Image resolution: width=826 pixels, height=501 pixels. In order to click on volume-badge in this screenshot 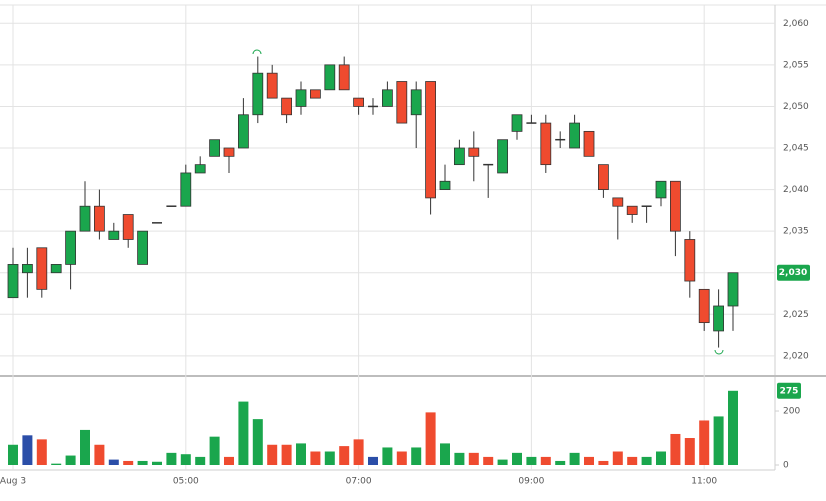, I will do `click(789, 390)`.